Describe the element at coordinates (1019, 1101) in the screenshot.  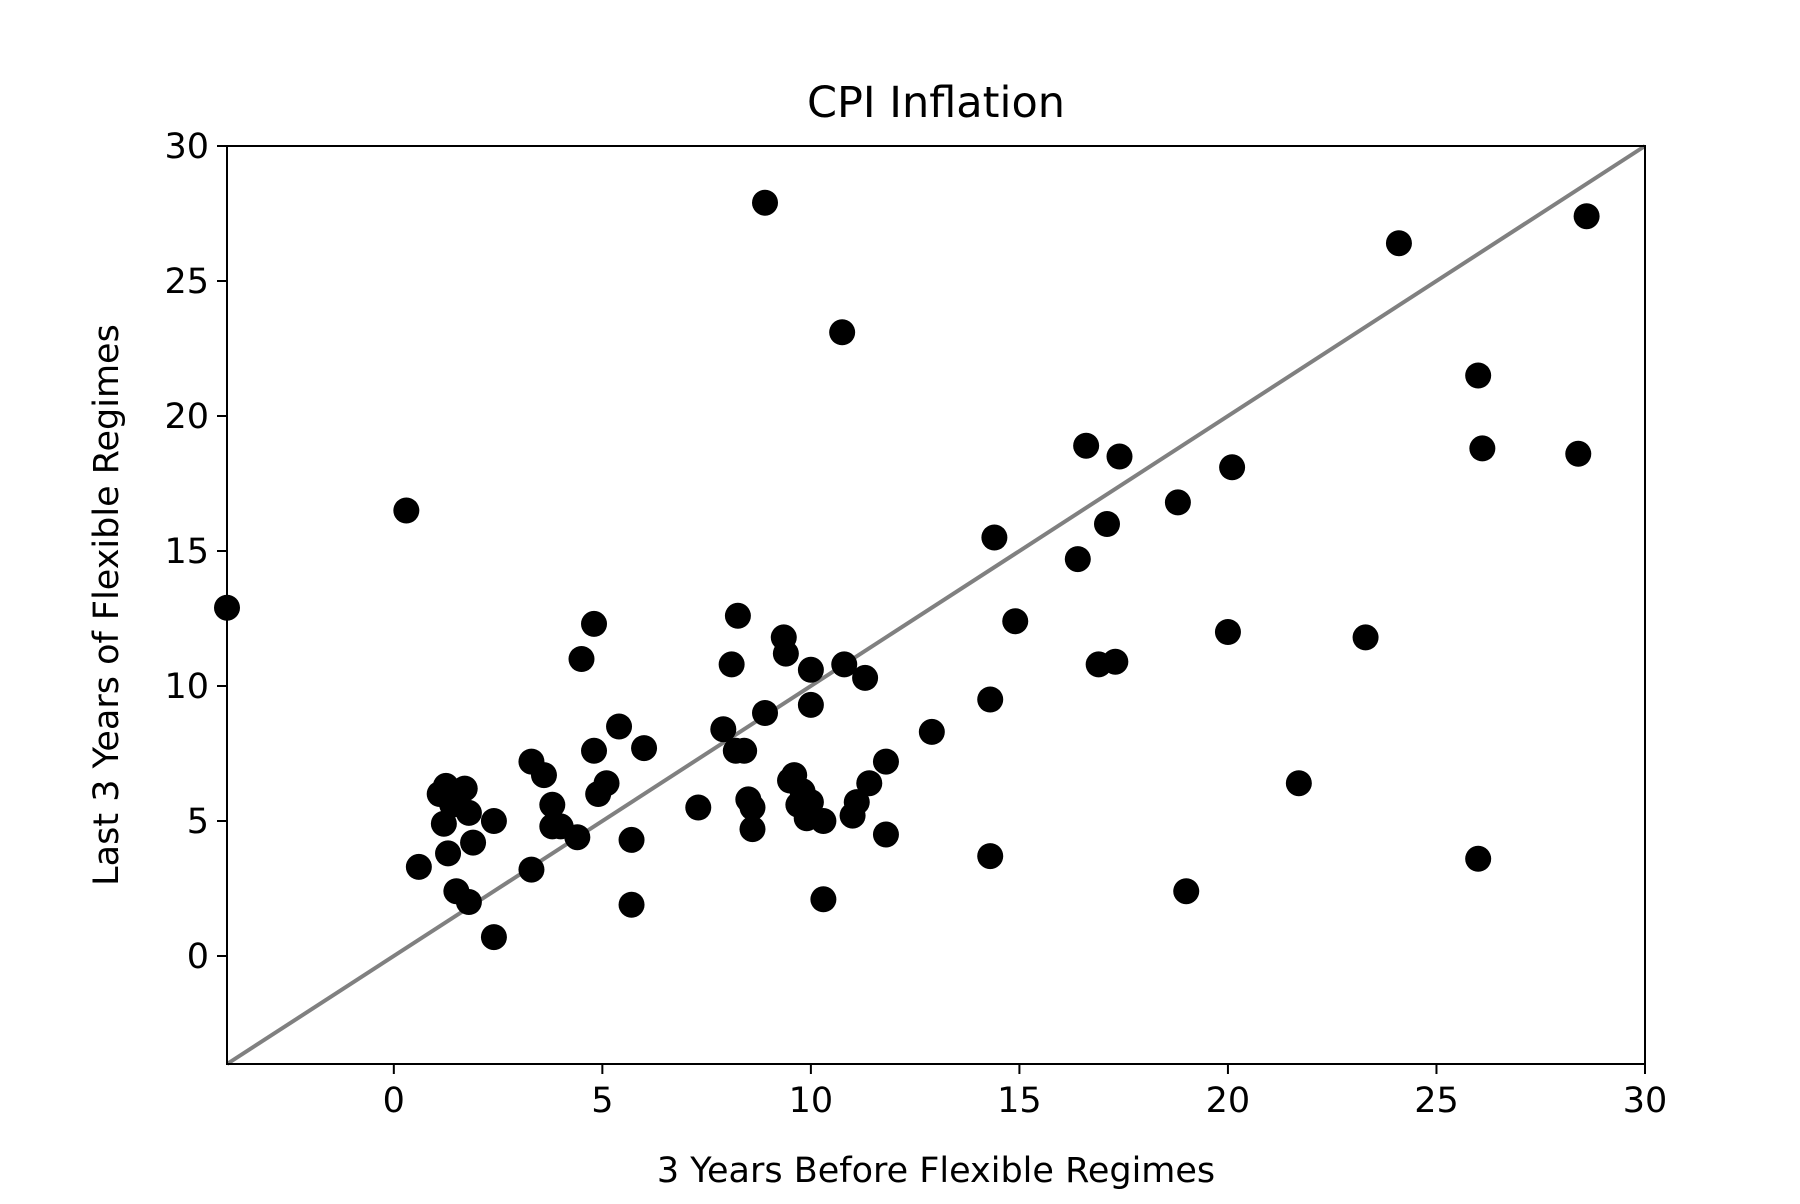
I see `x-tick-label: 15` at that location.